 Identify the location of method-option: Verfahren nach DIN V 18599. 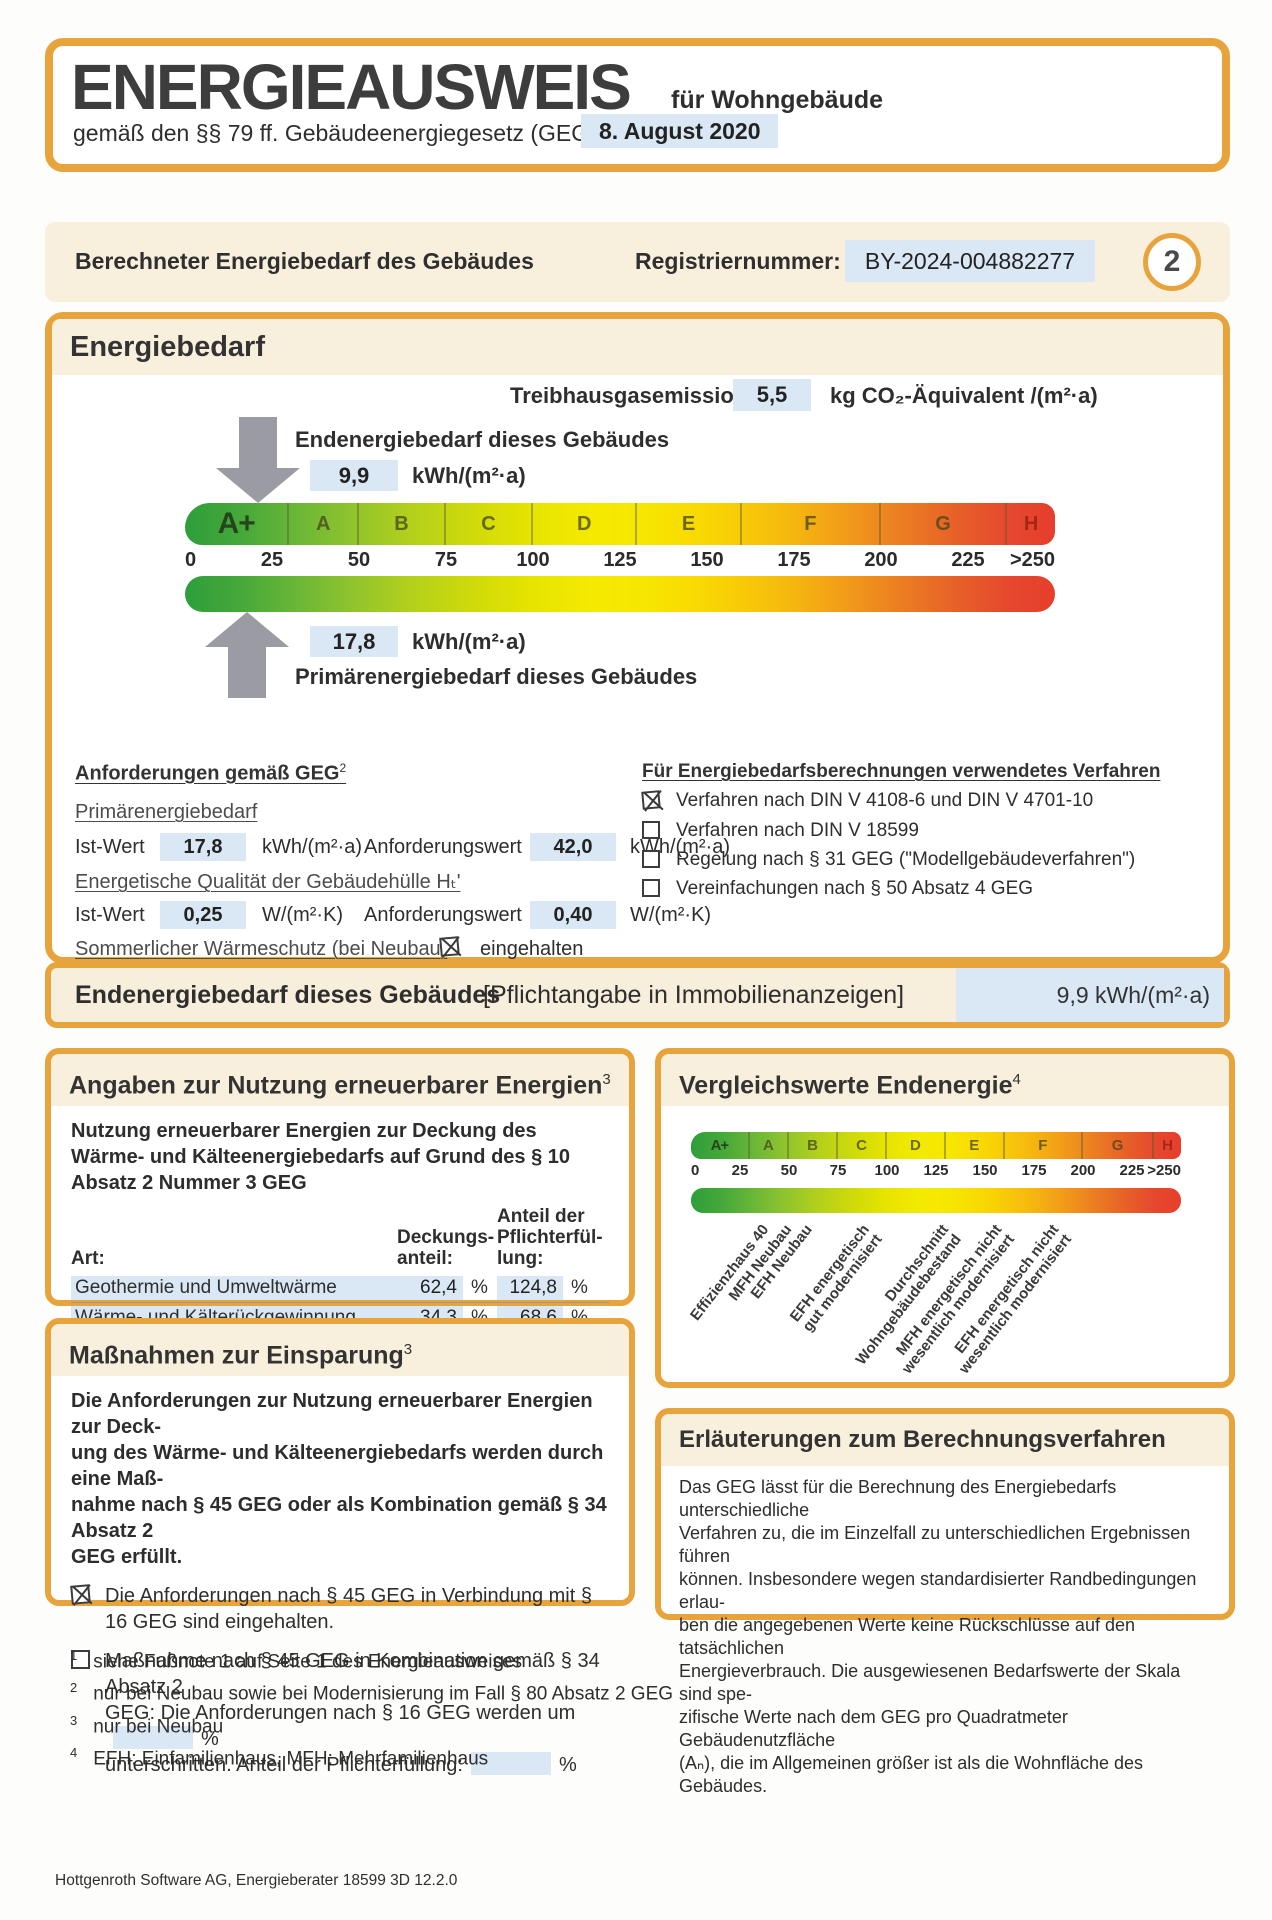
(932, 831).